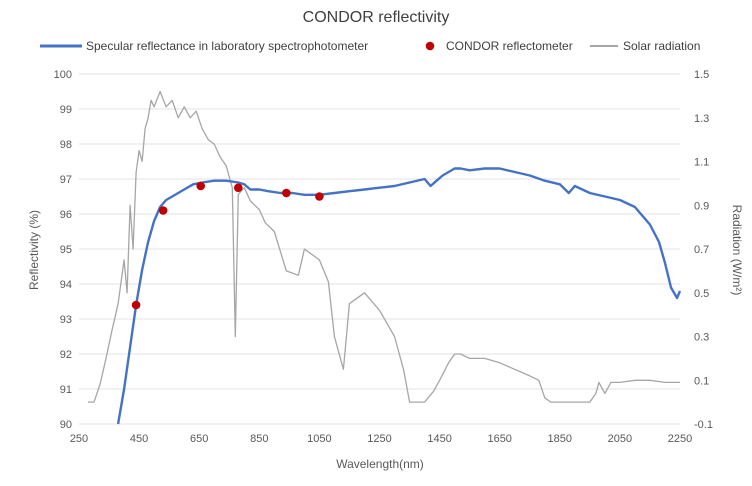 The height and width of the screenshot is (486, 752). What do you see at coordinates (319, 439) in the screenshot?
I see `x-tick-label: 1050` at bounding box center [319, 439].